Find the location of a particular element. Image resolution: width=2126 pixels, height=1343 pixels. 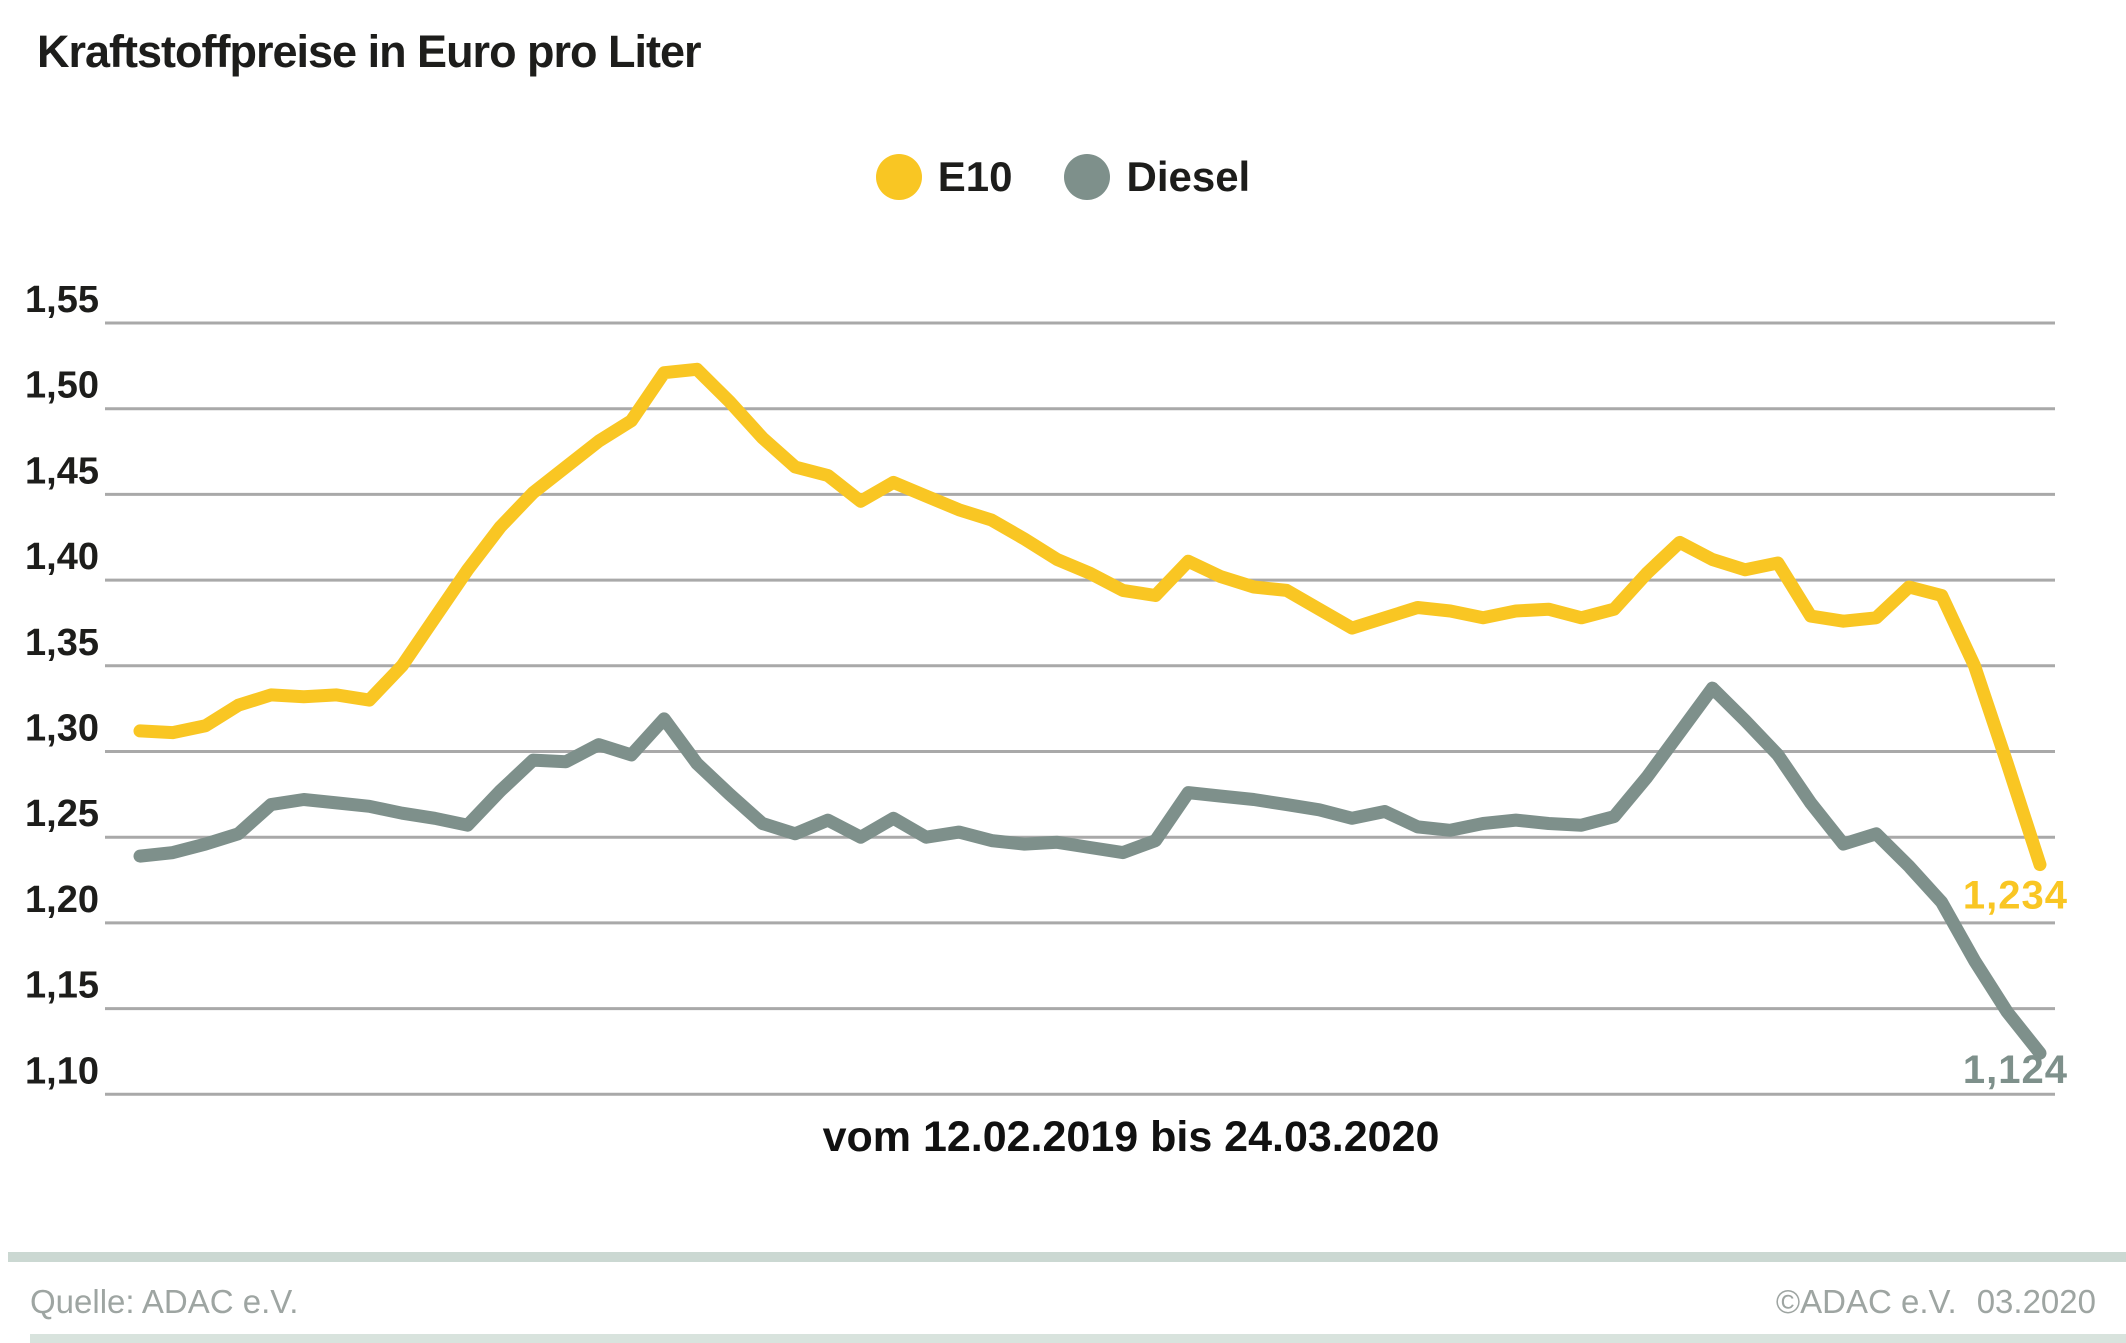

copyright-date: 03.2020 is located at coordinates (2036, 1301).